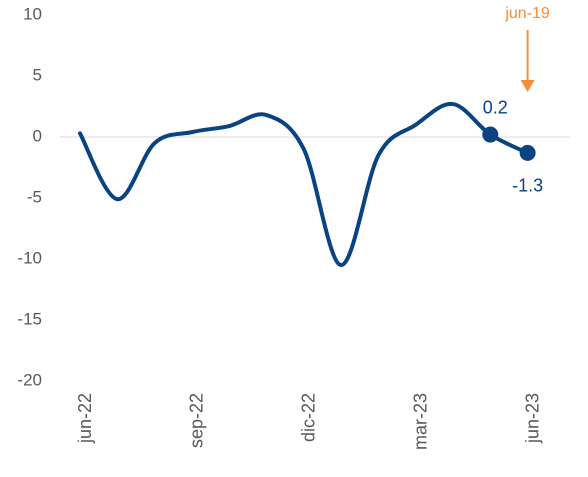 This screenshot has height=477, width=588. What do you see at coordinates (309, 417) in the screenshot?
I see `x-tick-label: dic-22` at bounding box center [309, 417].